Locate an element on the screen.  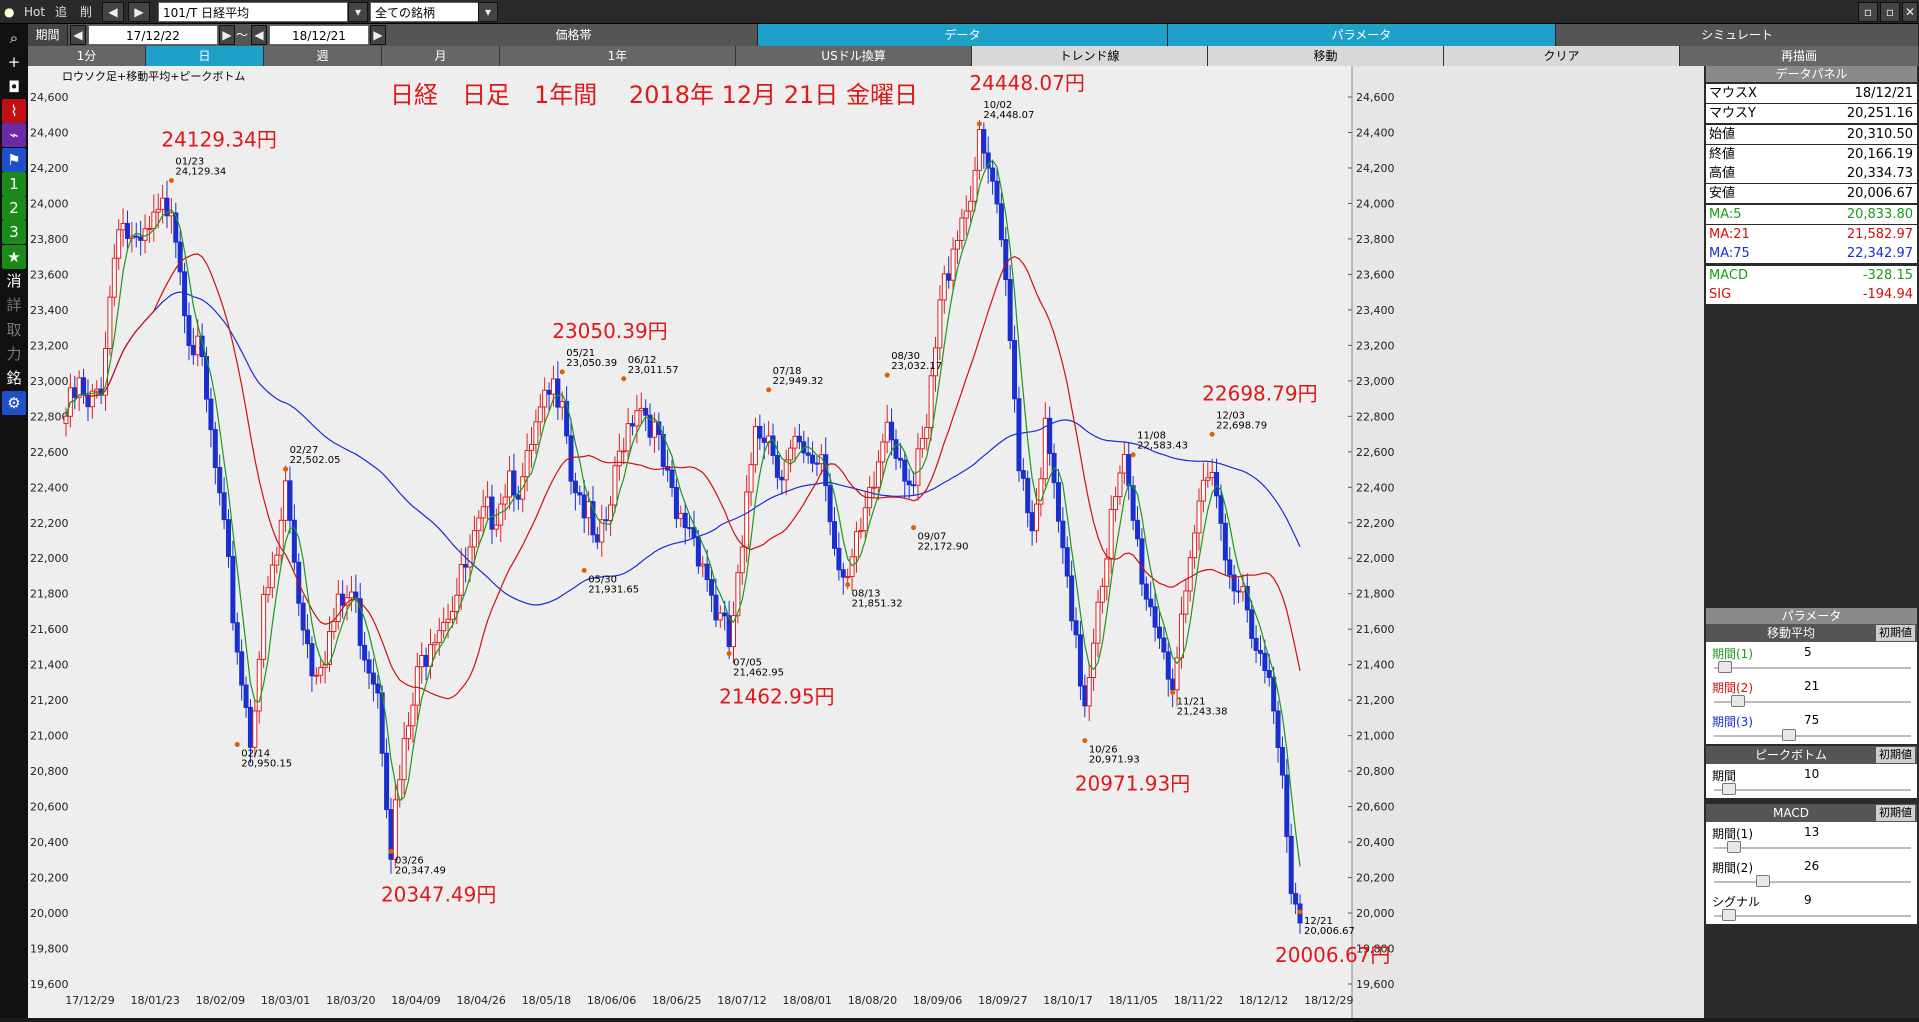
side-button-12: 取 is located at coordinates (14, 329).